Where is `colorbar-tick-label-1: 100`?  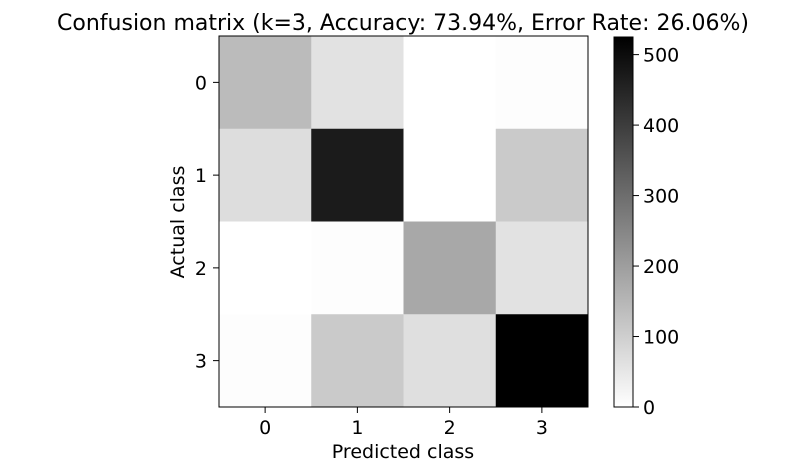 colorbar-tick-label-1: 100 is located at coordinates (661, 338).